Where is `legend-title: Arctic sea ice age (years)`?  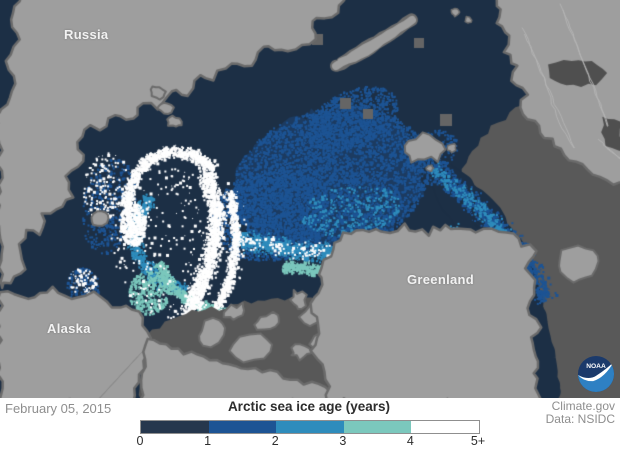 legend-title: Arctic sea ice age (years) is located at coordinates (309, 406).